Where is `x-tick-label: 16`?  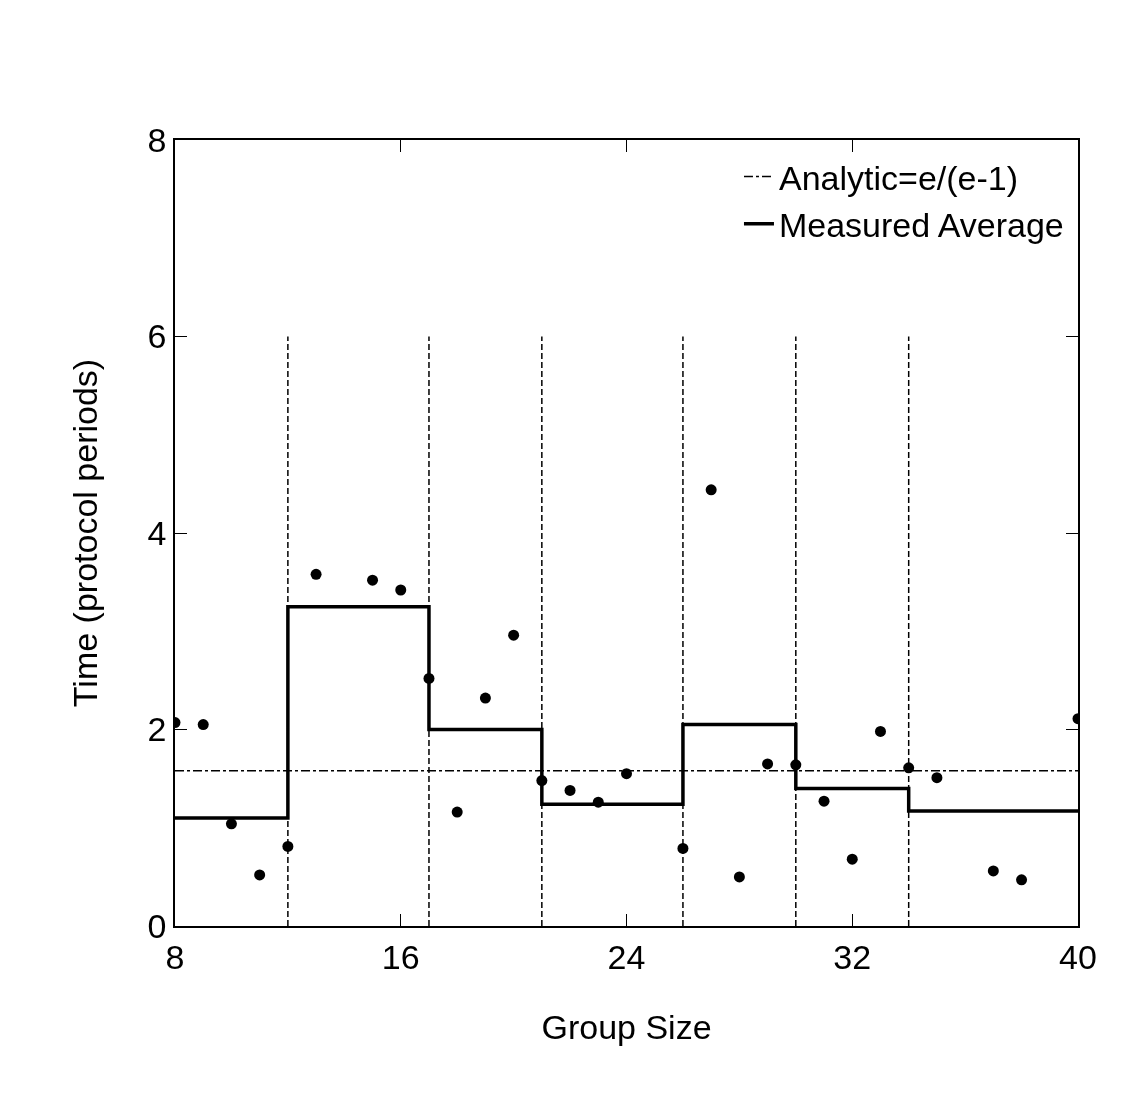
x-tick-label: 16 is located at coordinates (400, 956).